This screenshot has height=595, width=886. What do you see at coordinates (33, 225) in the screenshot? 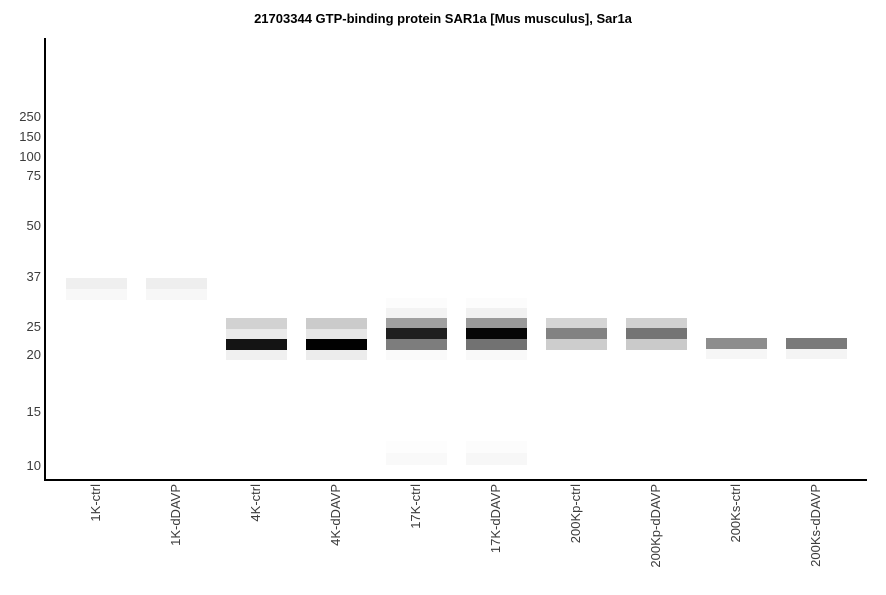
I see `y-tick-label: 50` at bounding box center [33, 225].